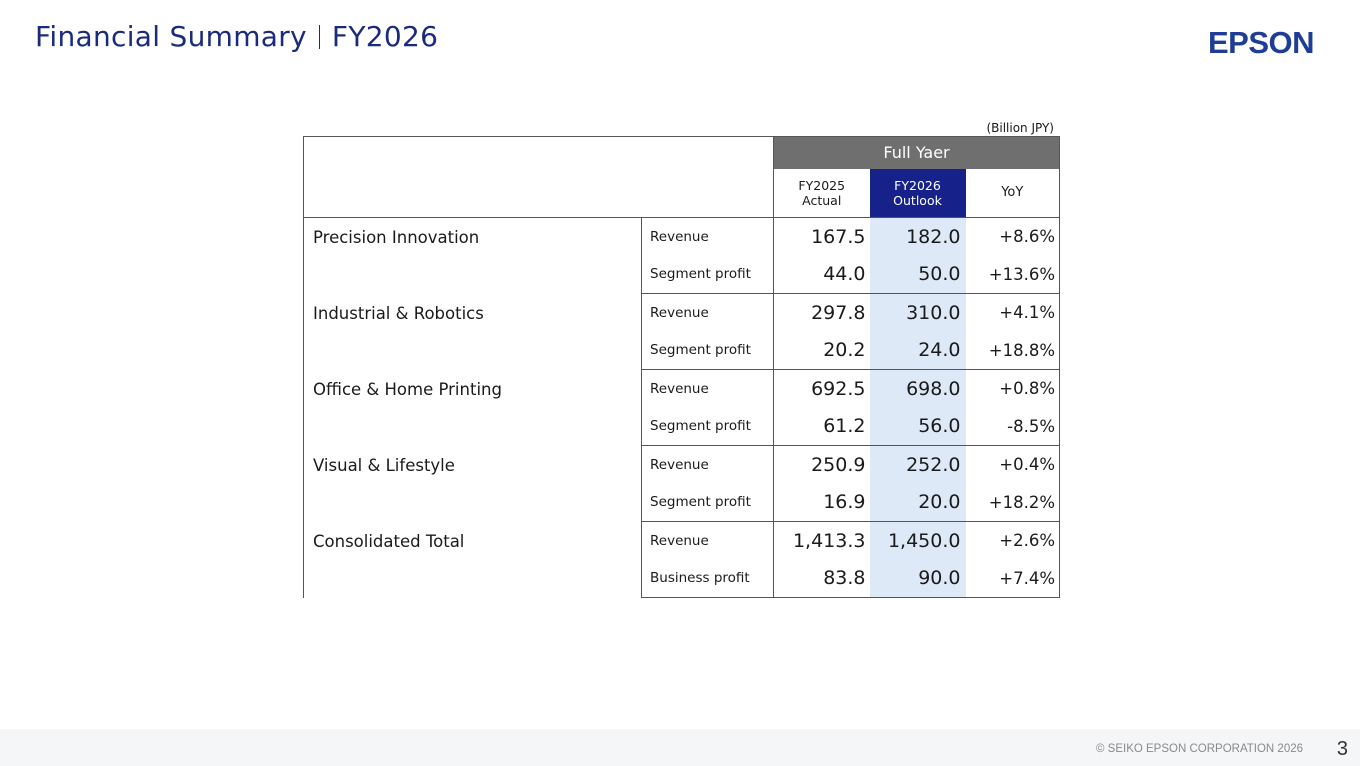 Image resolution: width=1360 pixels, height=766 pixels. I want to click on segment-name: Industrial & Robotics, so click(472, 331).